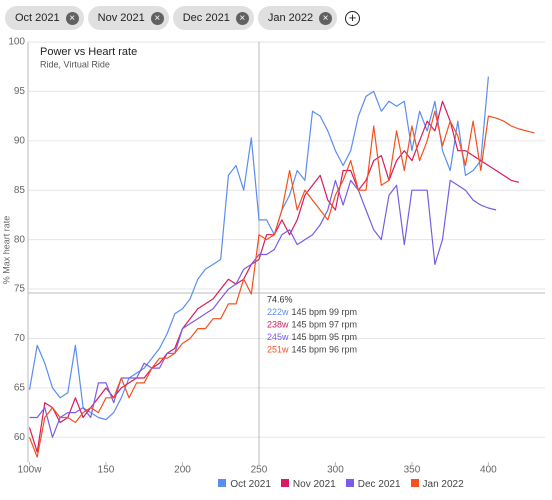 The width and height of the screenshot is (552, 500). I want to click on x-tick-label: 150, so click(106, 470).